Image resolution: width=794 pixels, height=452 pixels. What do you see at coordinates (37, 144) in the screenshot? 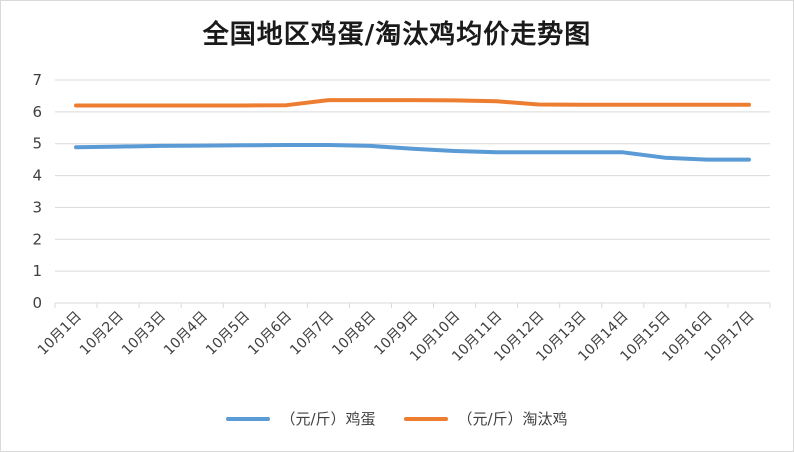
I see `y-tick-label: 5` at bounding box center [37, 144].